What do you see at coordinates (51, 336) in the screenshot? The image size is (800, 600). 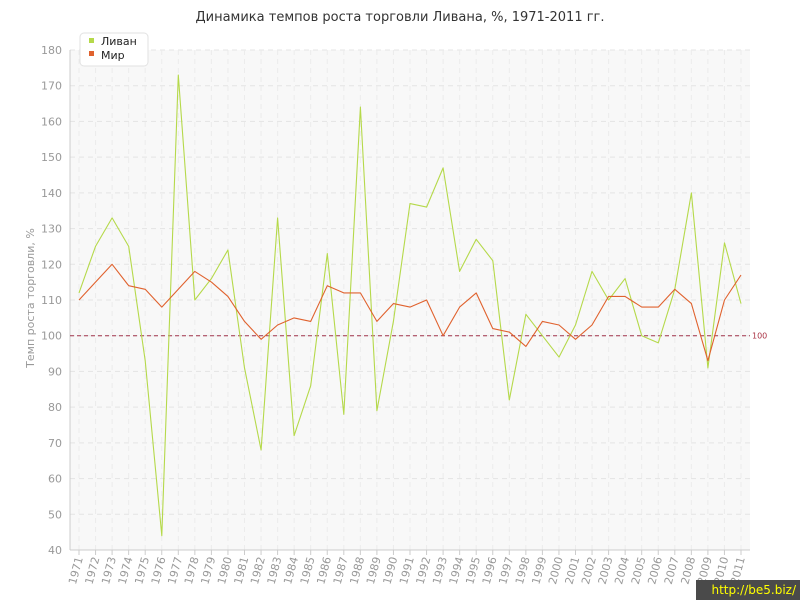 I see `y-tick-label: 100` at bounding box center [51, 336].